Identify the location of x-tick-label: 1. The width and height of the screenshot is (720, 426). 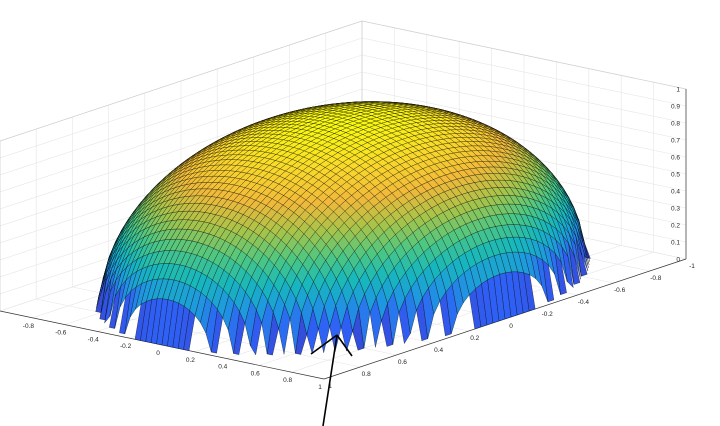
(330, 386).